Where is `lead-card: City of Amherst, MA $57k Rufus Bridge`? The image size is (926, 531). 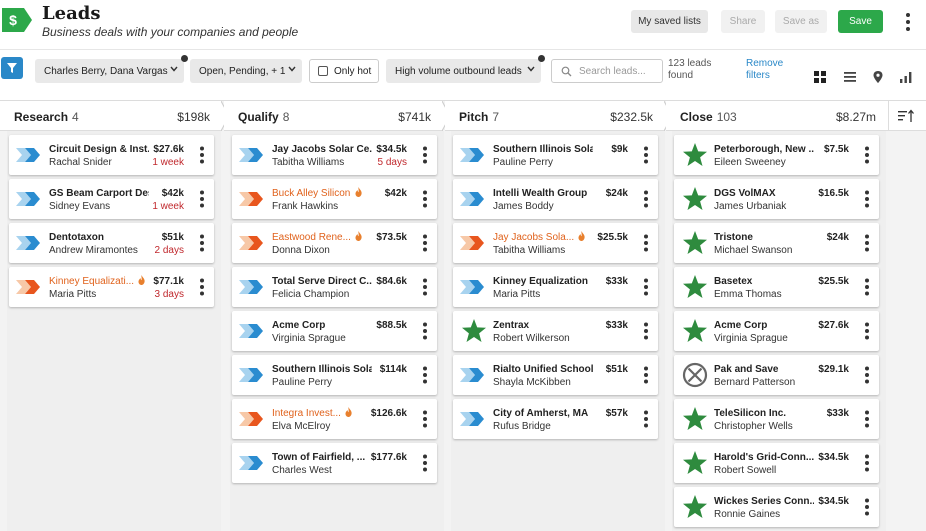
lead-card: City of Amherst, MA $57k Rufus Bridge is located at coordinates (555, 419).